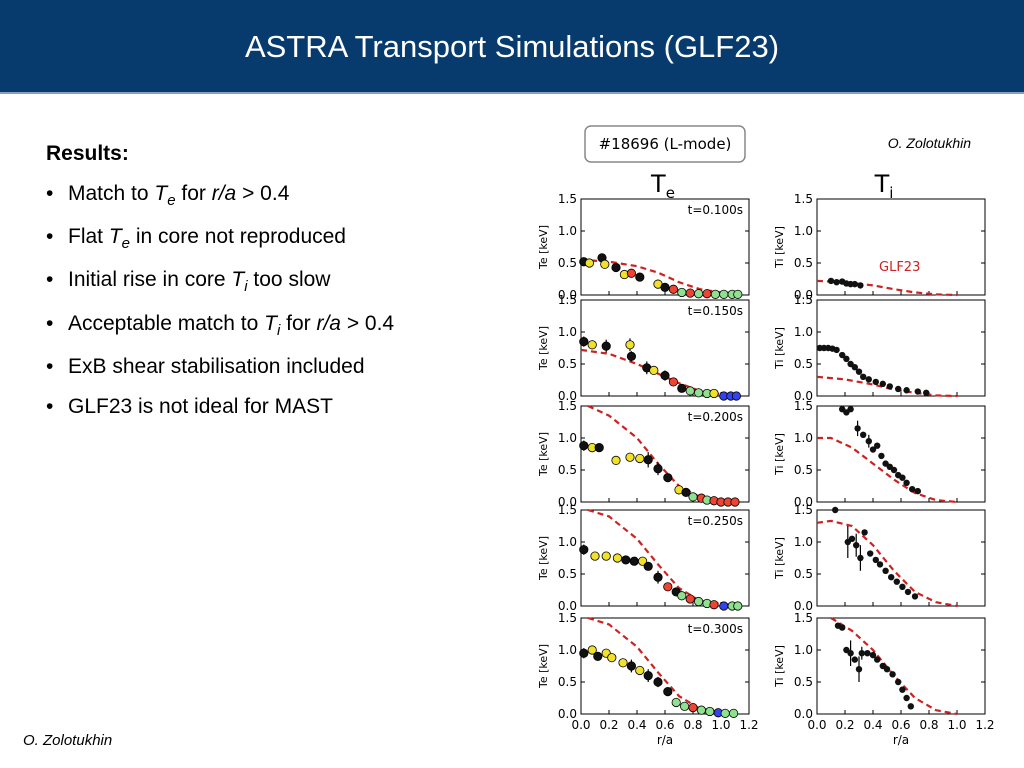 This screenshot has width=1024, height=768. What do you see at coordinates (238, 237) in the screenshot?
I see `bullet-text: in core not reproduced` at bounding box center [238, 237].